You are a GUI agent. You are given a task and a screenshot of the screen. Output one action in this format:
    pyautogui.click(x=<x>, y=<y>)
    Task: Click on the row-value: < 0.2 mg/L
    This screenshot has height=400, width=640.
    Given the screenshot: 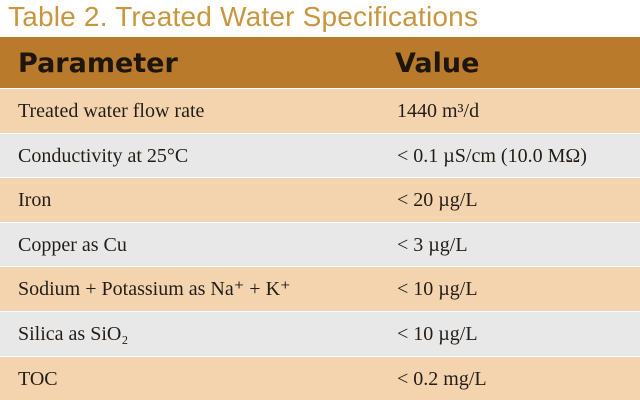 What is the action you would take?
    pyautogui.click(x=442, y=378)
    